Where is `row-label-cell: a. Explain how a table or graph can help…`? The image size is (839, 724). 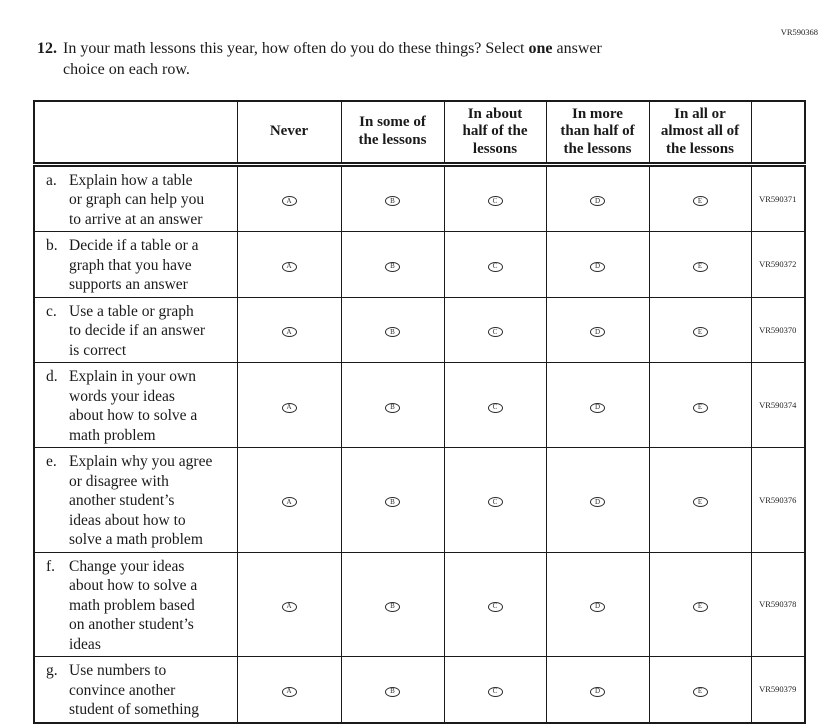
row-label-cell: a. Explain how a table or graph can help… is located at coordinates (135, 197).